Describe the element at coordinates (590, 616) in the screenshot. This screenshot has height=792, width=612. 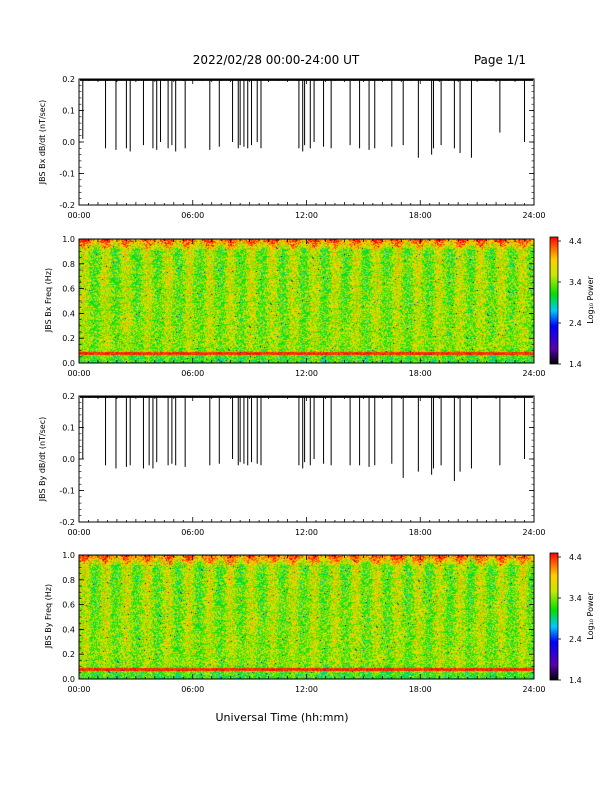
I see `by-colorbar-label: Log₁₀ Power` at that location.